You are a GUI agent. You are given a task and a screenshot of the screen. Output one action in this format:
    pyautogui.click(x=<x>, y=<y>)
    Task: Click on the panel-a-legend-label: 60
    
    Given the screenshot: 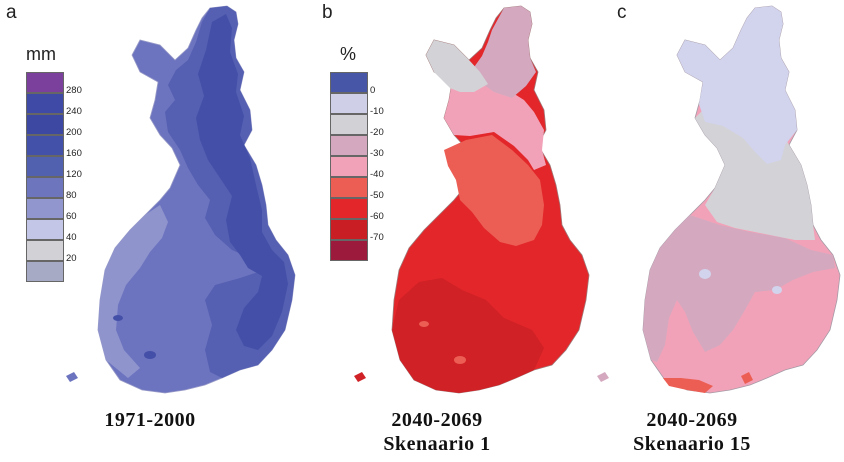 What is the action you would take?
    pyautogui.click(x=71, y=216)
    